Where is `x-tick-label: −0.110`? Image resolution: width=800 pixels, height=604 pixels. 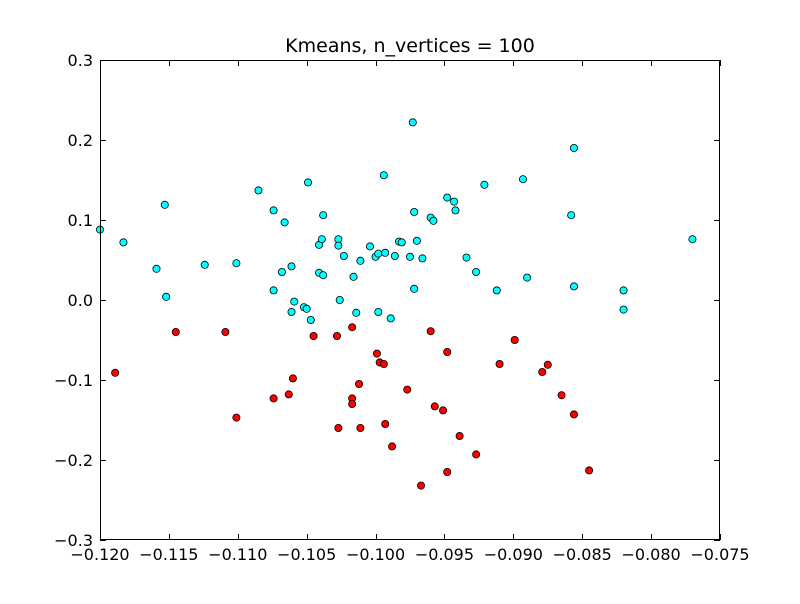 x-tick-label: −0.110 is located at coordinates (237, 554).